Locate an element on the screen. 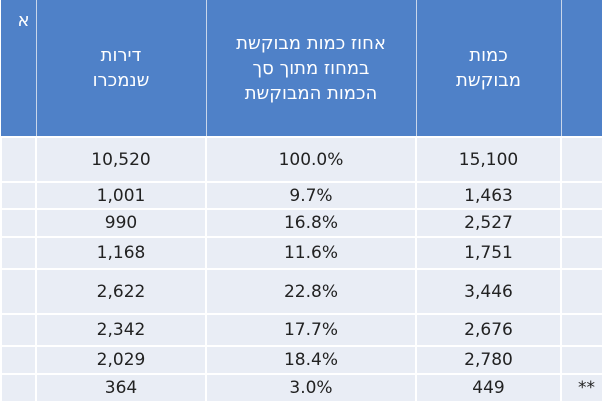  cell: 1,751 is located at coordinates (488, 253).